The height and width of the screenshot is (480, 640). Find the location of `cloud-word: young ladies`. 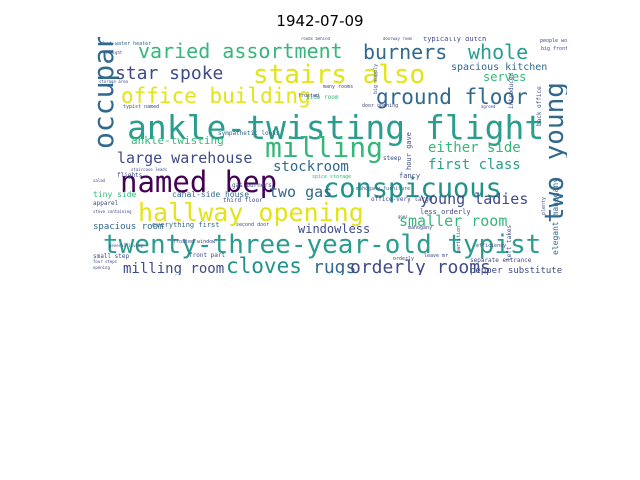

cloud-word: young ladies is located at coordinates (474, 199).